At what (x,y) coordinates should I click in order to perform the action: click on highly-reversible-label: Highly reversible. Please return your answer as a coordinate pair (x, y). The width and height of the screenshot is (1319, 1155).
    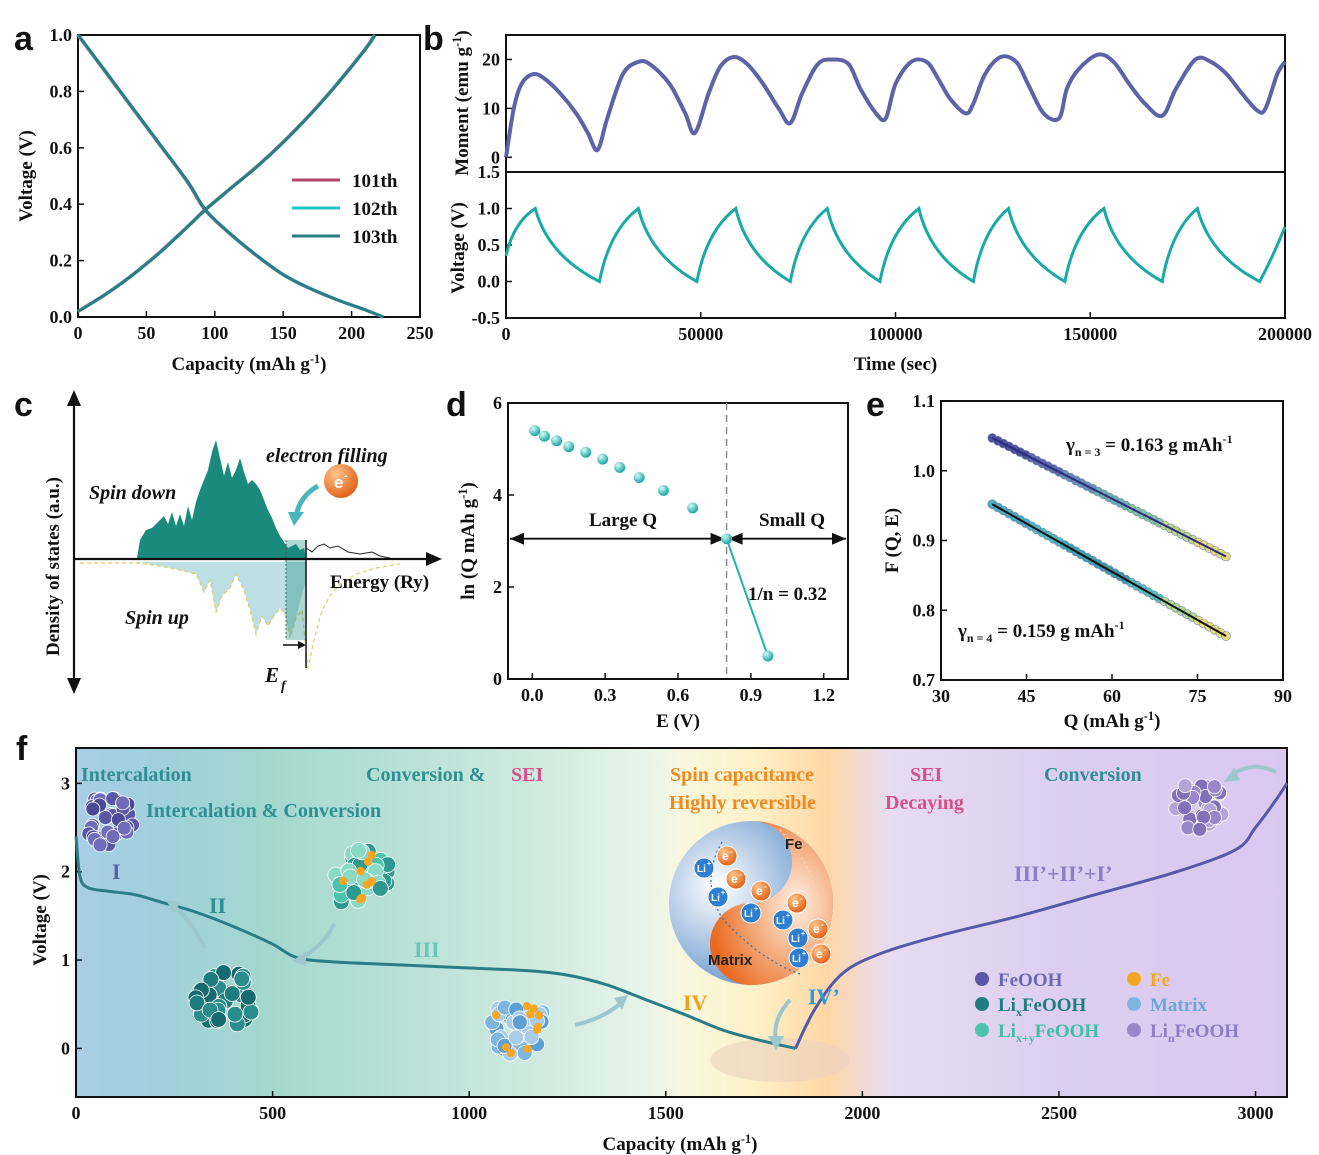
    Looking at the image, I should click on (742, 803).